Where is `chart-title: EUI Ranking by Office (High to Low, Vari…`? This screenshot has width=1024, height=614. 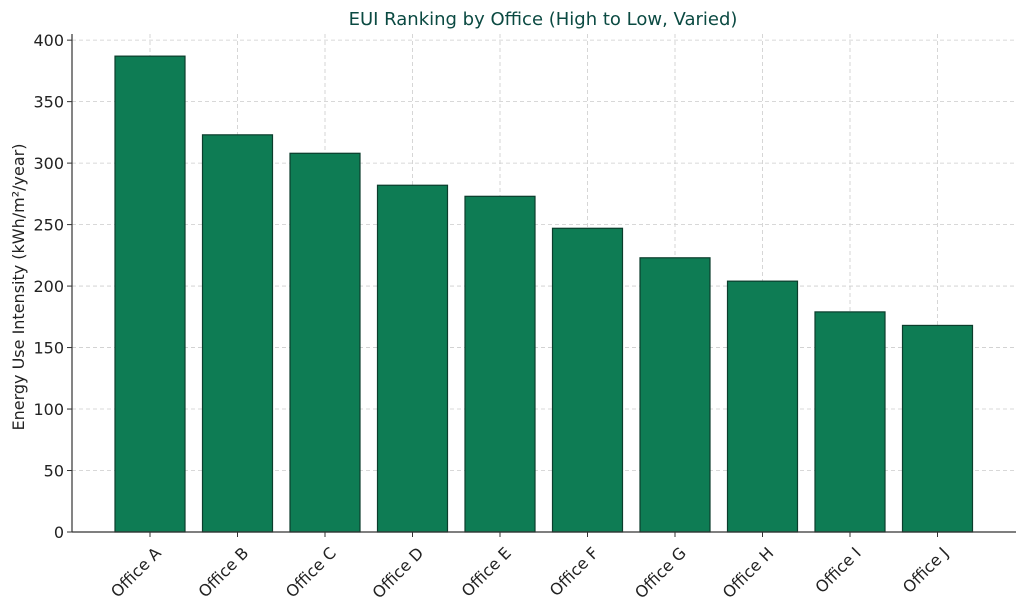 chart-title: EUI Ranking by Office (High to Low, Vari… is located at coordinates (543, 19).